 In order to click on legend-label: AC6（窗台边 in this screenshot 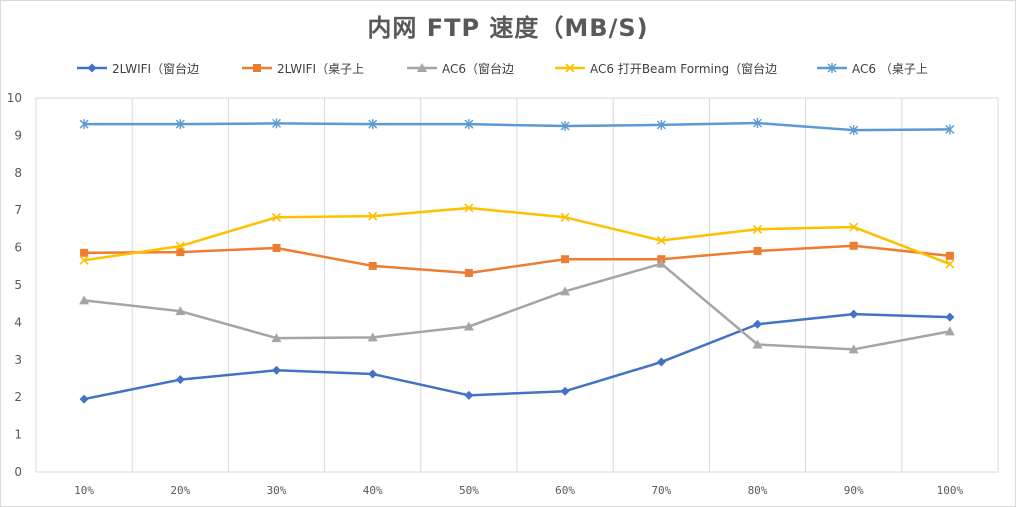, I will do `click(478, 68)`.